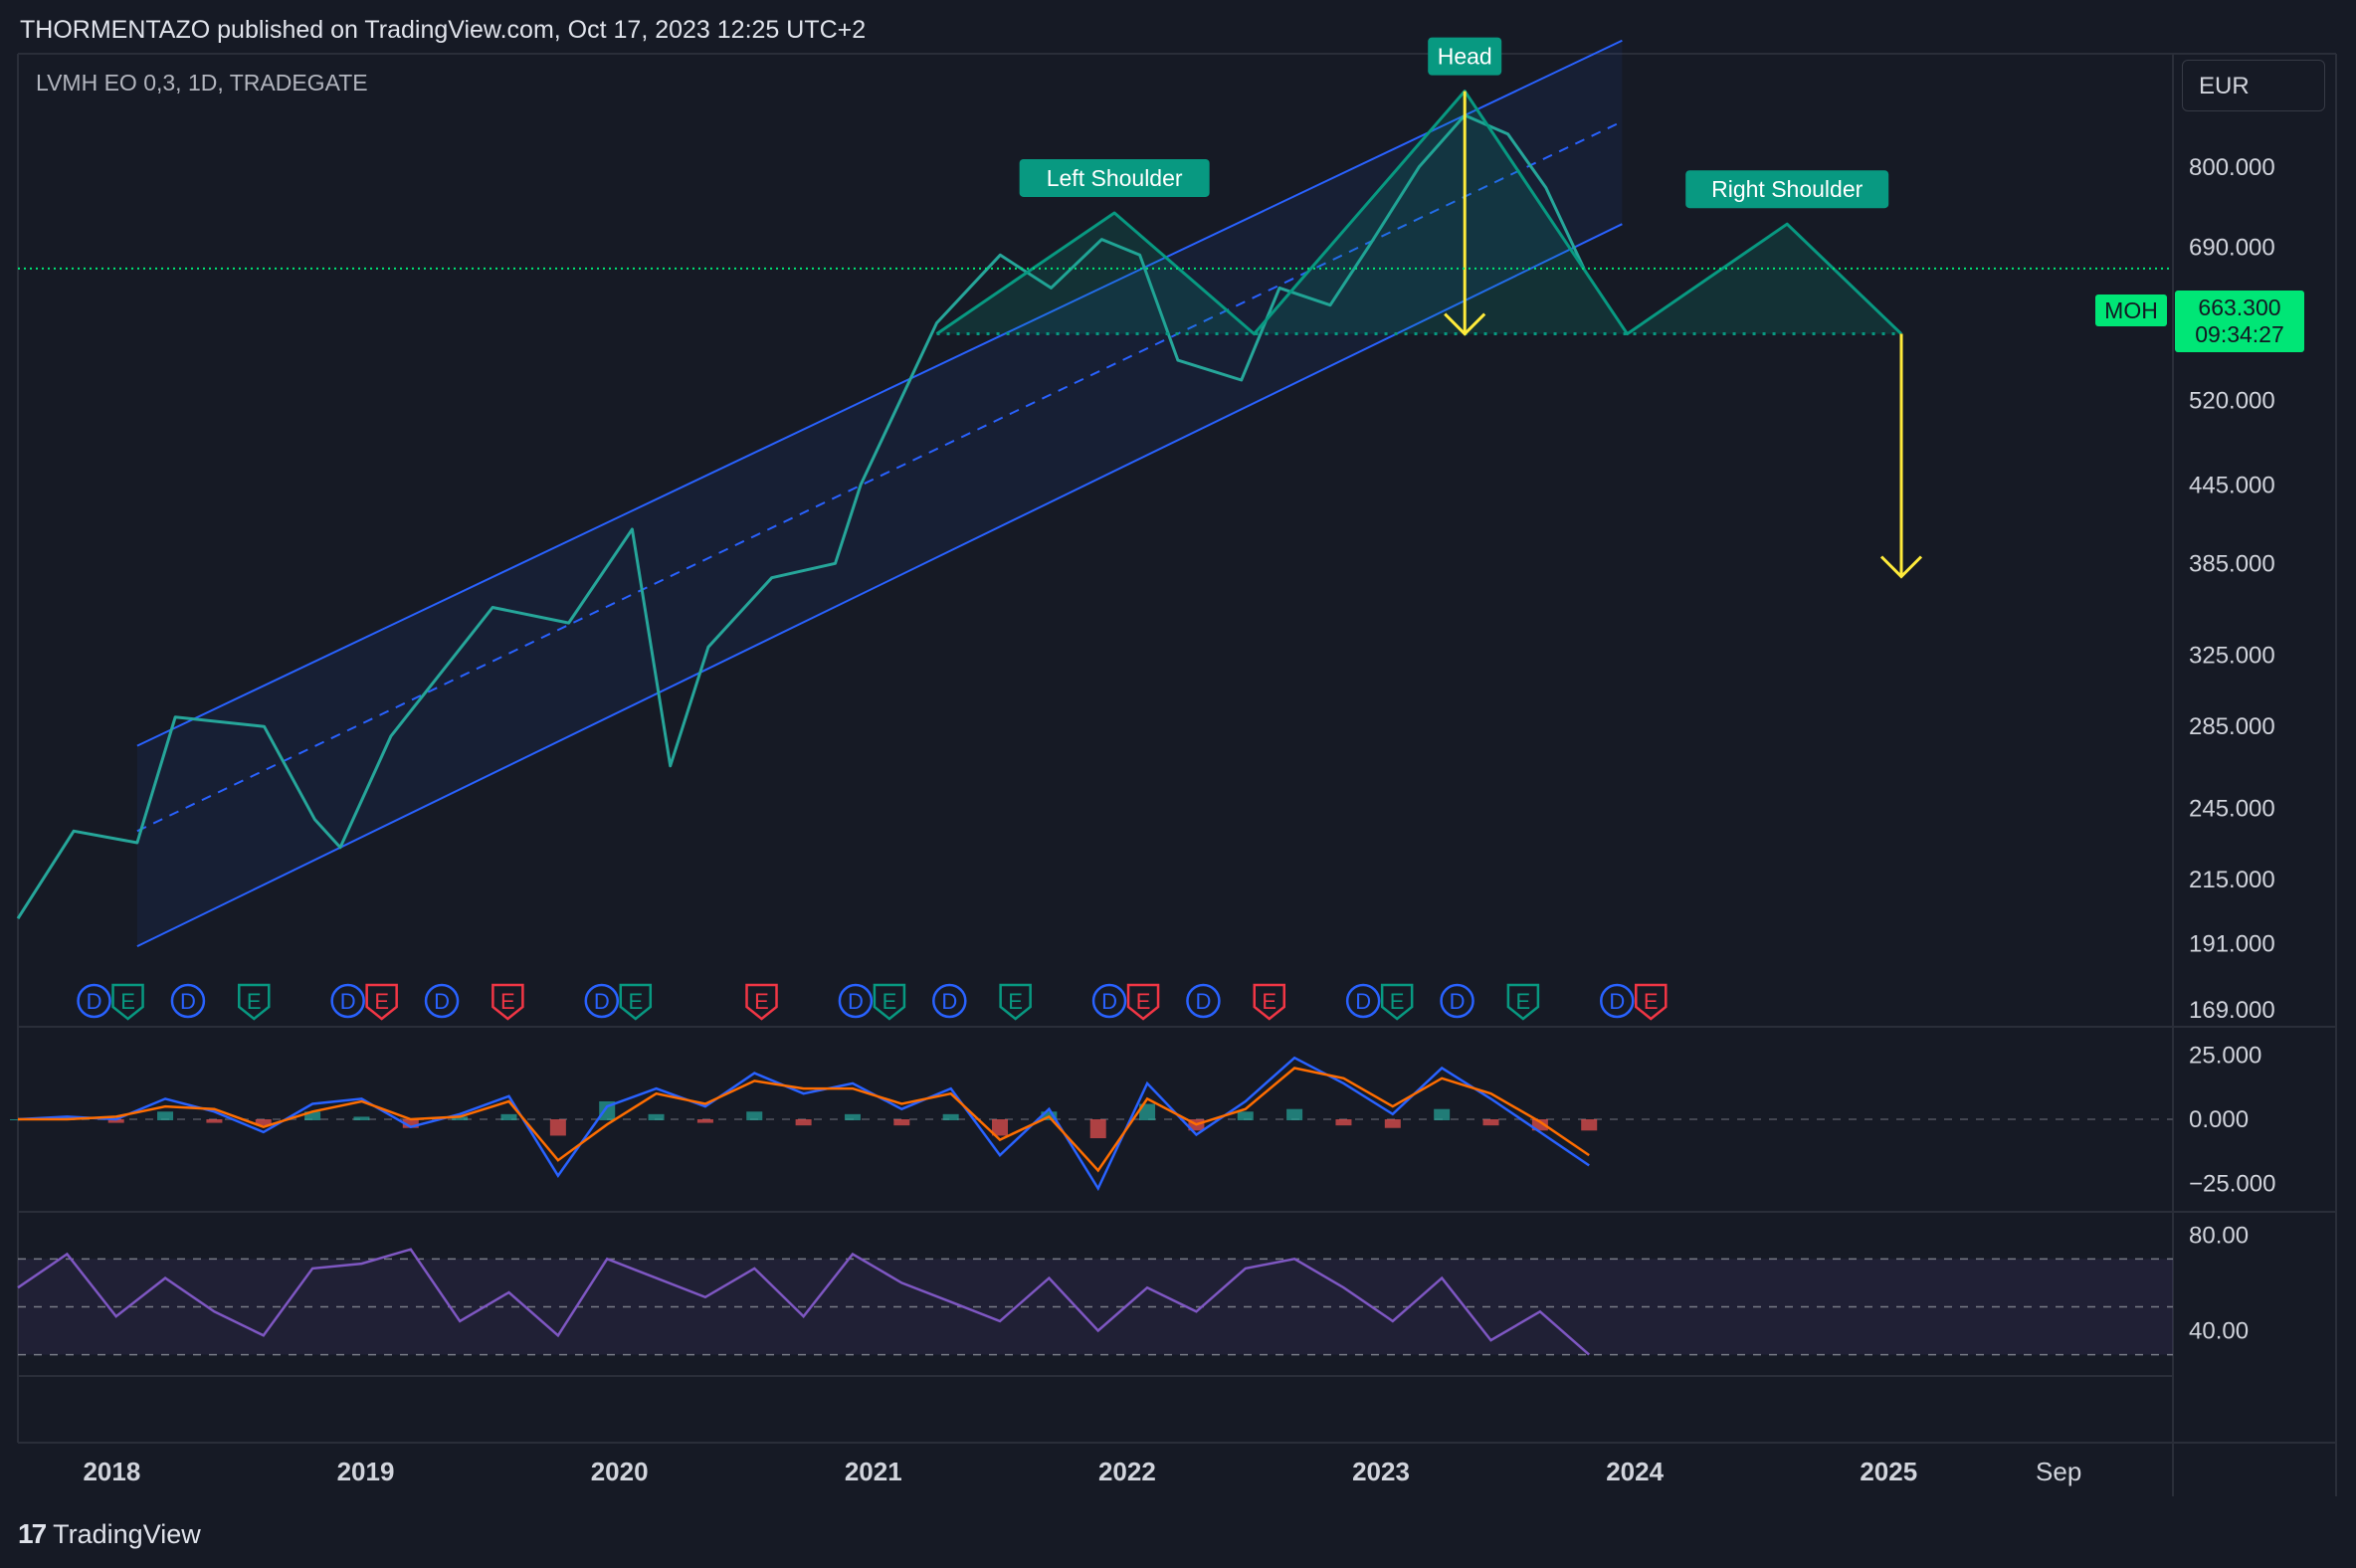 Image resolution: width=2356 pixels, height=1568 pixels. What do you see at coordinates (2219, 1235) in the screenshot?
I see `rsi-tick-label: 80.00` at bounding box center [2219, 1235].